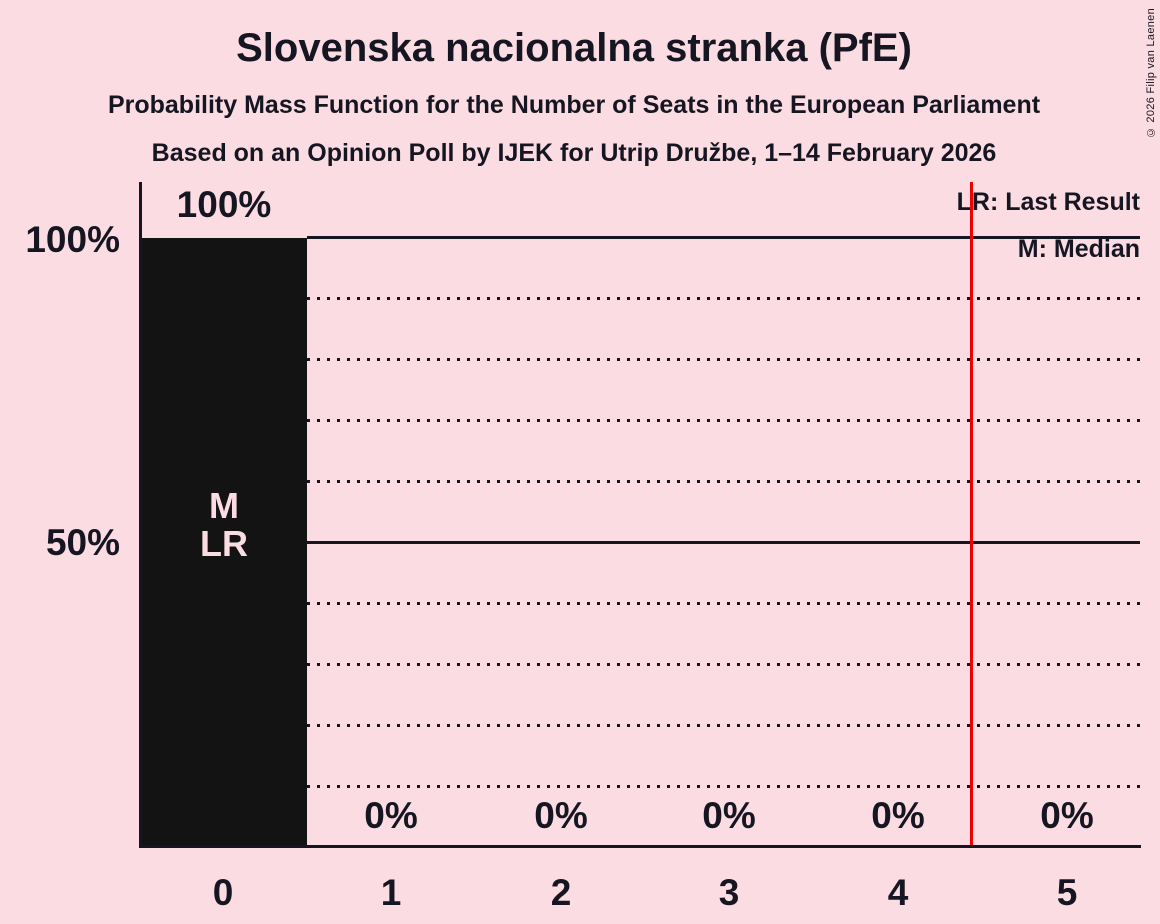 This screenshot has width=1160, height=924. I want to click on bar-value-label-2: 0%, so click(561, 815).